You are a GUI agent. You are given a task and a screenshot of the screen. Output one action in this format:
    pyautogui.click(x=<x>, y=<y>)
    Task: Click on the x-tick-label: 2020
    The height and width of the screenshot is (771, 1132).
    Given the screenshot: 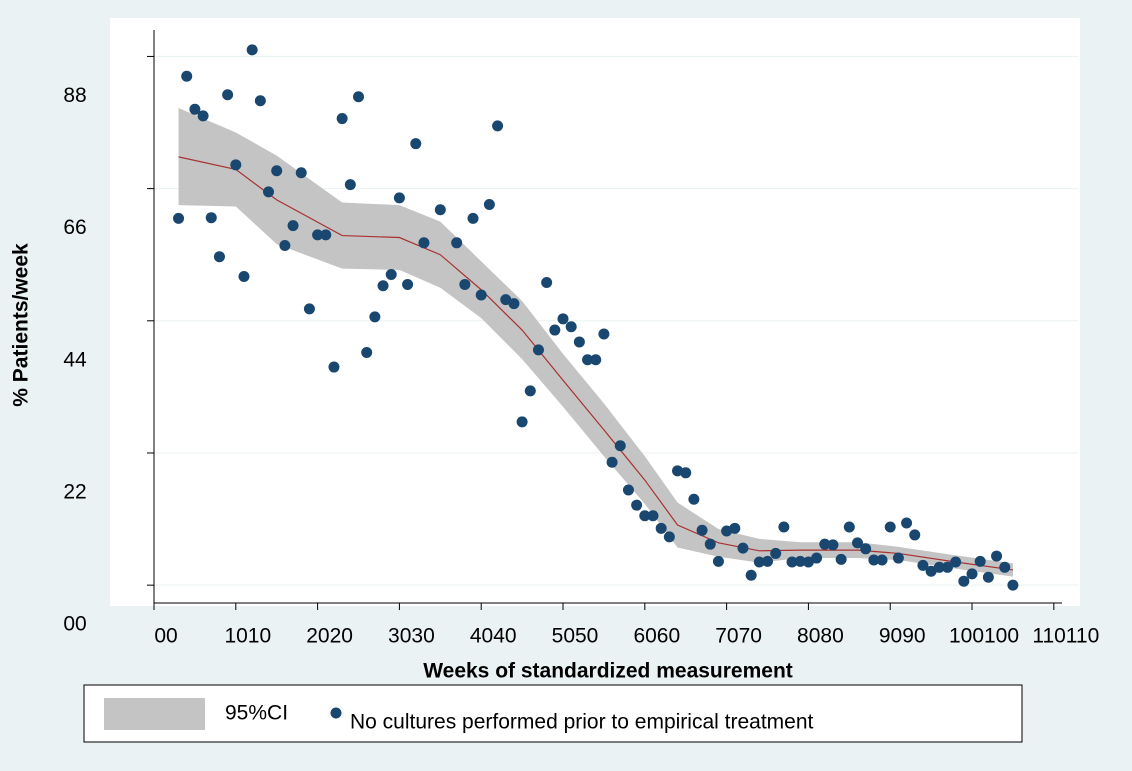 What is the action you would take?
    pyautogui.click(x=329, y=636)
    